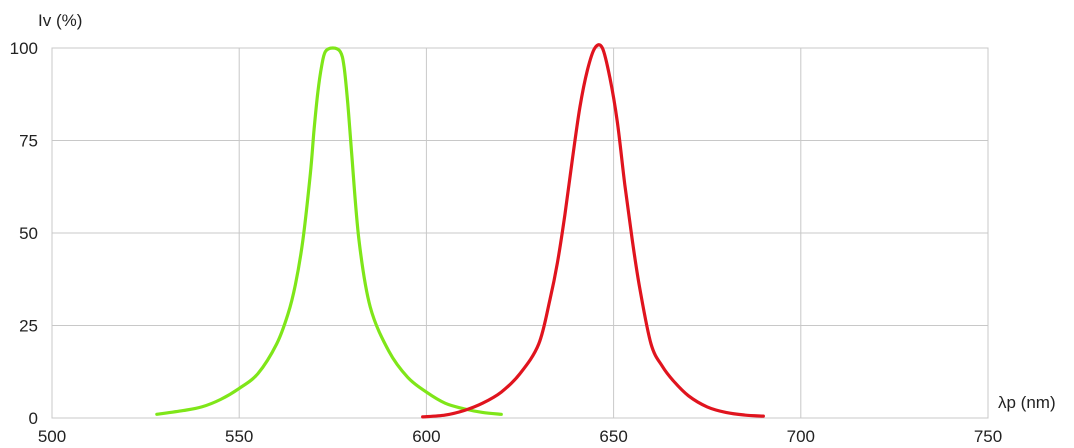 This screenshot has height=448, width=1074. What do you see at coordinates (1027, 402) in the screenshot?
I see `x-axis-label: λp (nm)` at bounding box center [1027, 402].